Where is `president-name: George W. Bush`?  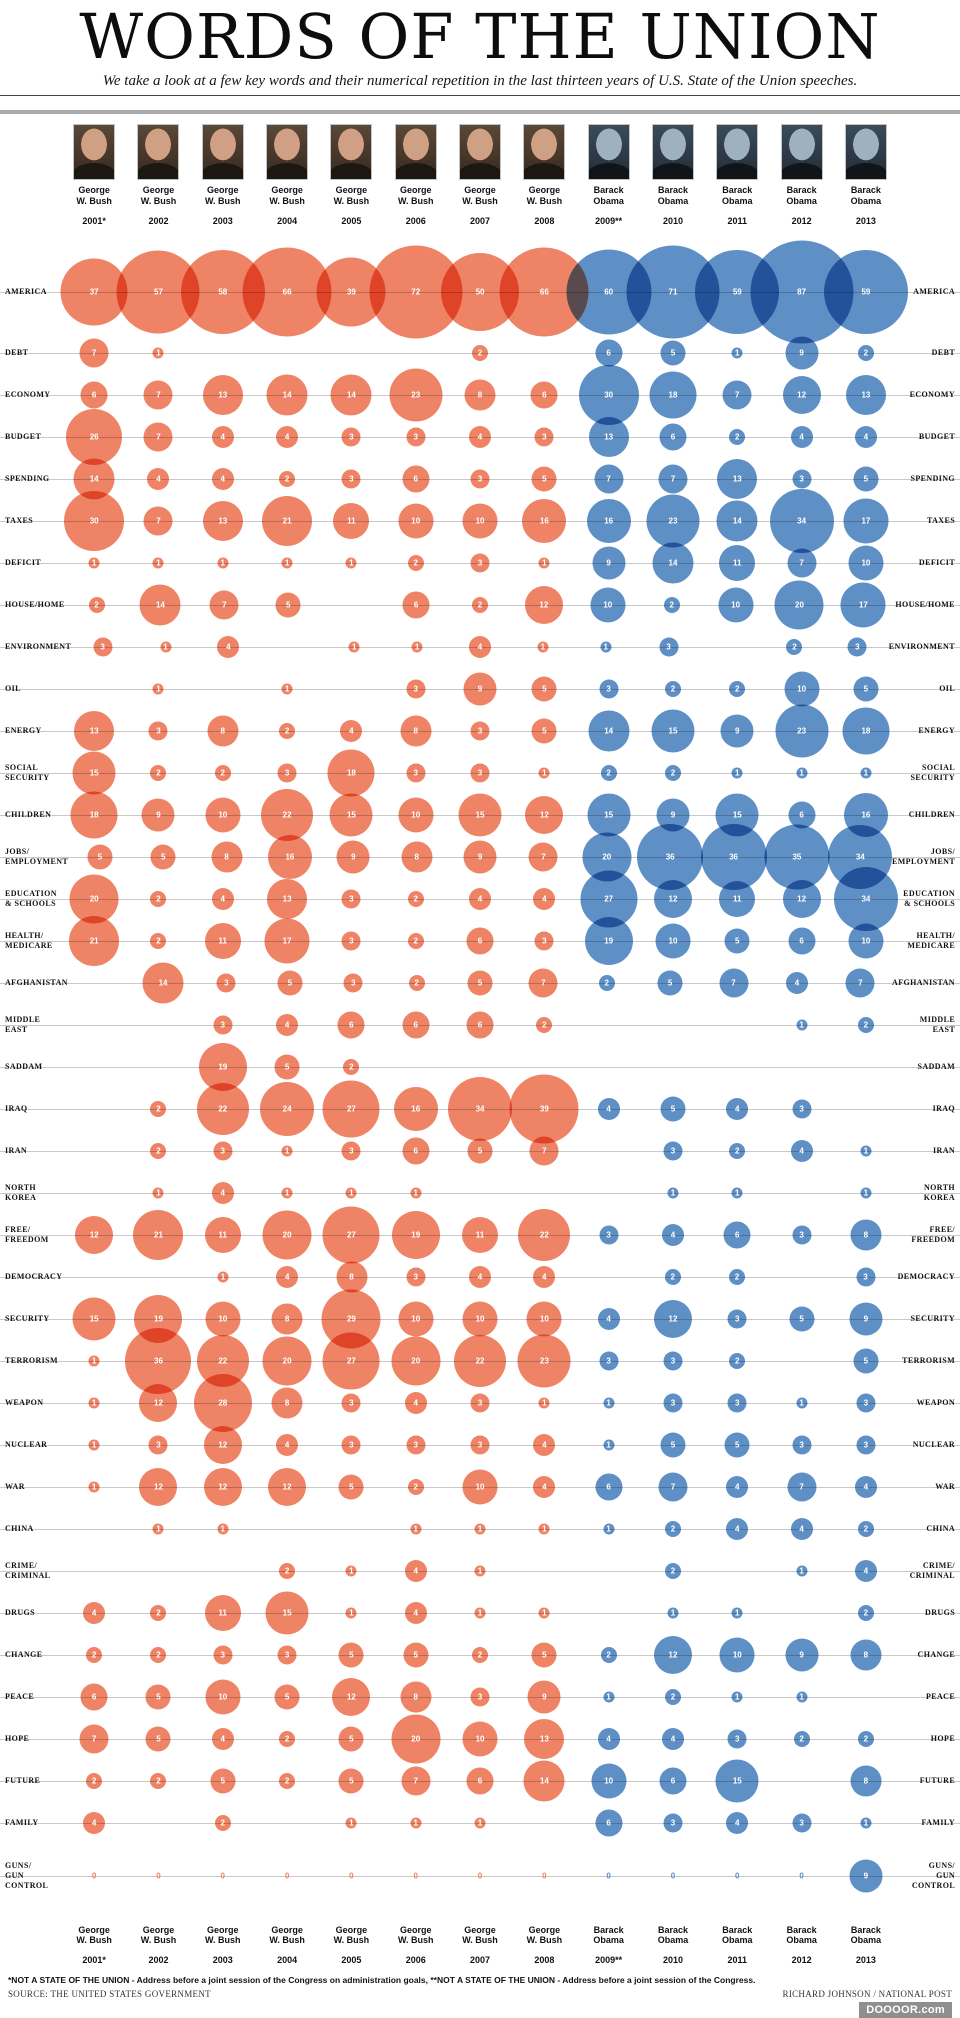 president-name: George W. Bush is located at coordinates (480, 1935).